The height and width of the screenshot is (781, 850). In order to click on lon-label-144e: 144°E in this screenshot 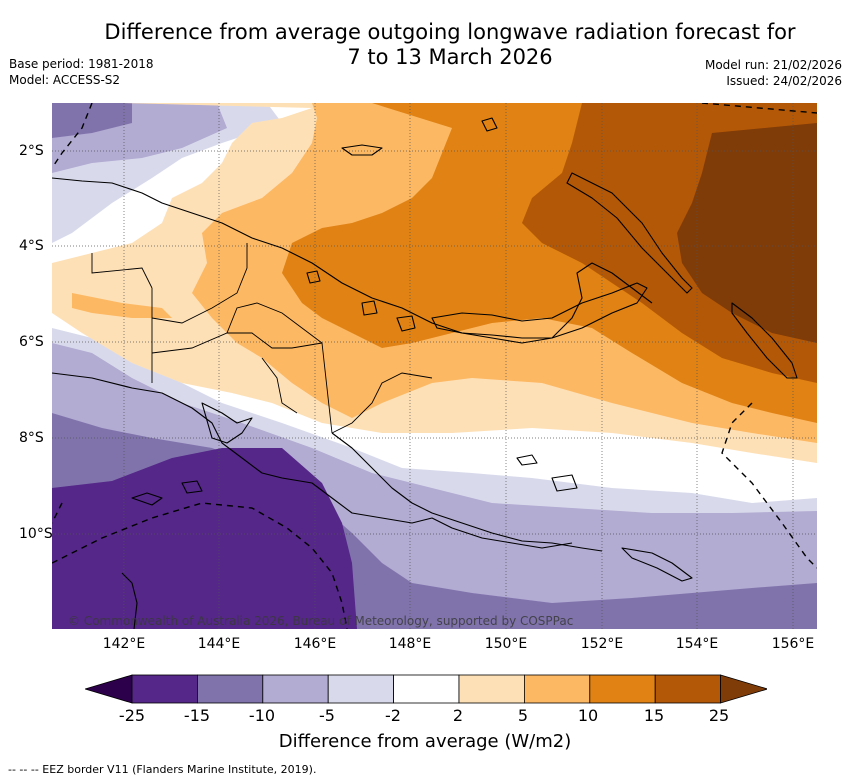, I will do `click(219, 644)`.